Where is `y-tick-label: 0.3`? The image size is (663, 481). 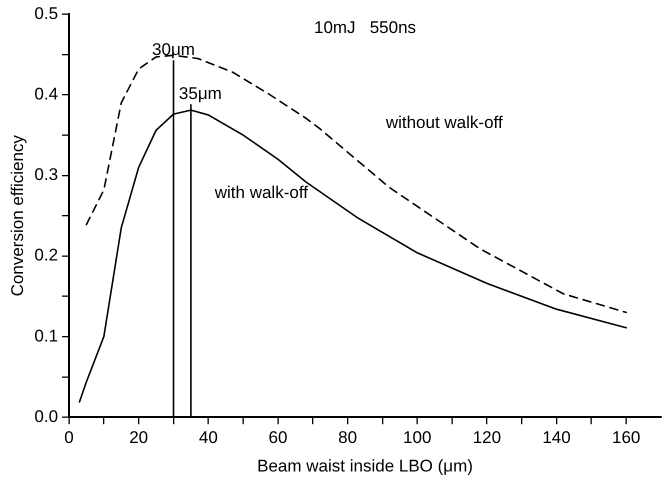
y-tick-label: 0.3 is located at coordinates (46, 174).